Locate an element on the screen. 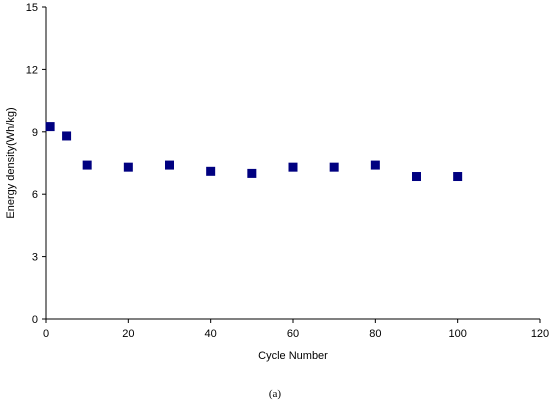 This screenshot has width=550, height=403. y-tick-label: 3 is located at coordinates (35, 258).